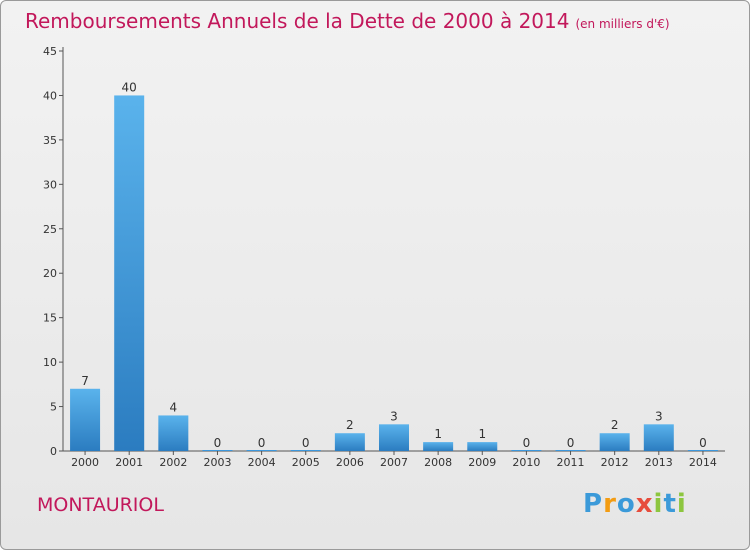  Describe the element at coordinates (659, 416) in the screenshot. I see `data-label-2013: 3` at that location.